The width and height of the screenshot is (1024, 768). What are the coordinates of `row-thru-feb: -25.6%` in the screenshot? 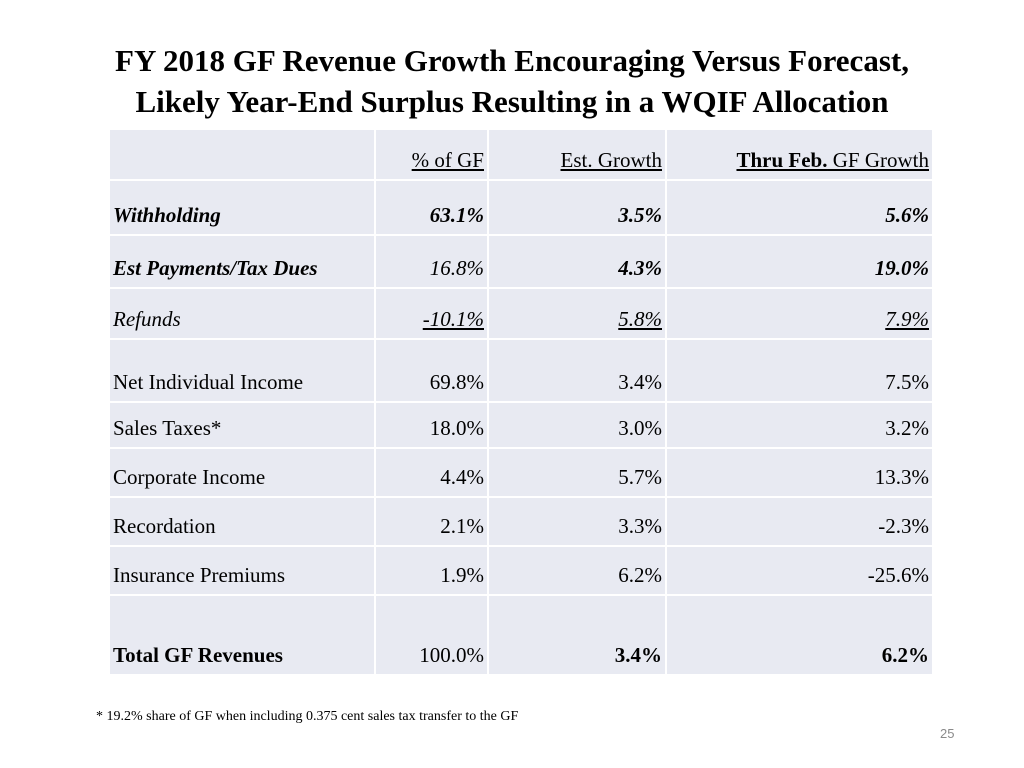 It's located at (799, 570).